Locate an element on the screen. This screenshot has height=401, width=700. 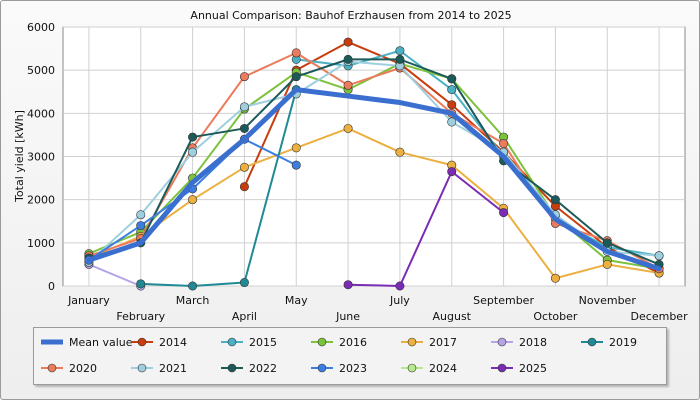
x-tick-label: October is located at coordinates (555, 316).